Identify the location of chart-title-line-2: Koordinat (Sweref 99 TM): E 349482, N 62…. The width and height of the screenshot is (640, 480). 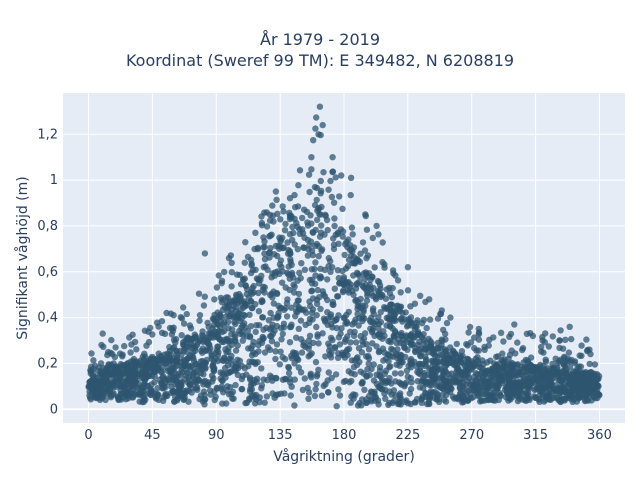
(320, 60).